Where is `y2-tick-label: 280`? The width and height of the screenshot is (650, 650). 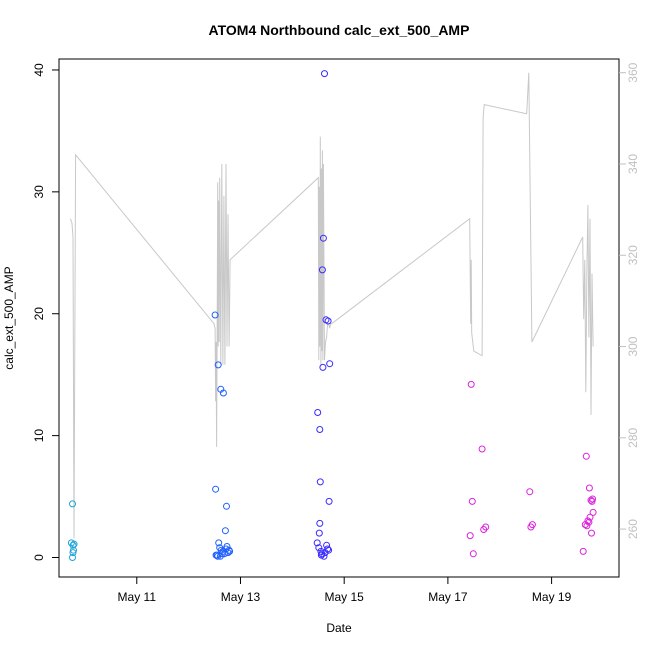
y2-tick-label: 280 is located at coordinates (633, 437).